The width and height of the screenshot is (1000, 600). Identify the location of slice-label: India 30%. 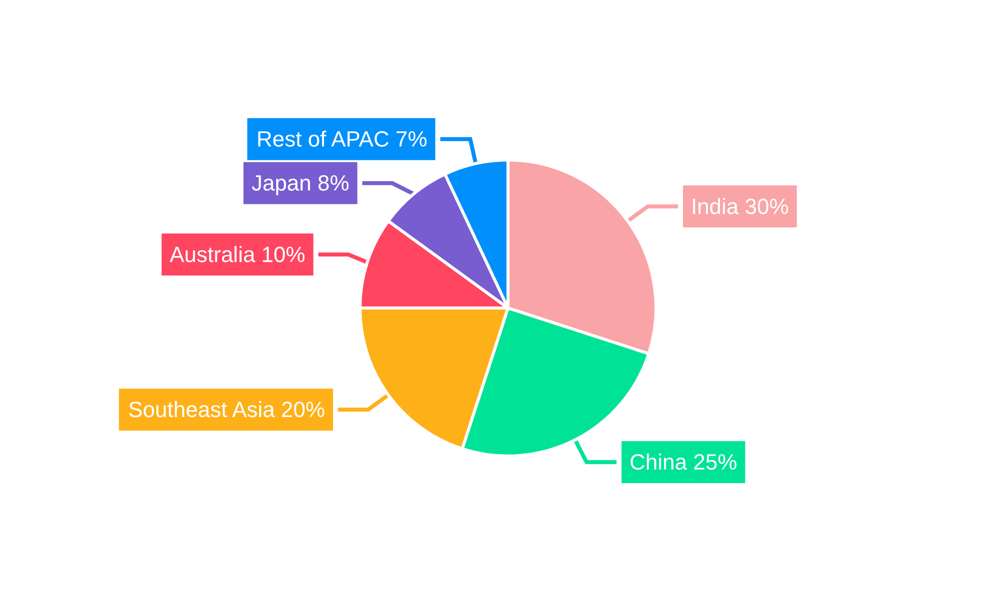
(739, 206).